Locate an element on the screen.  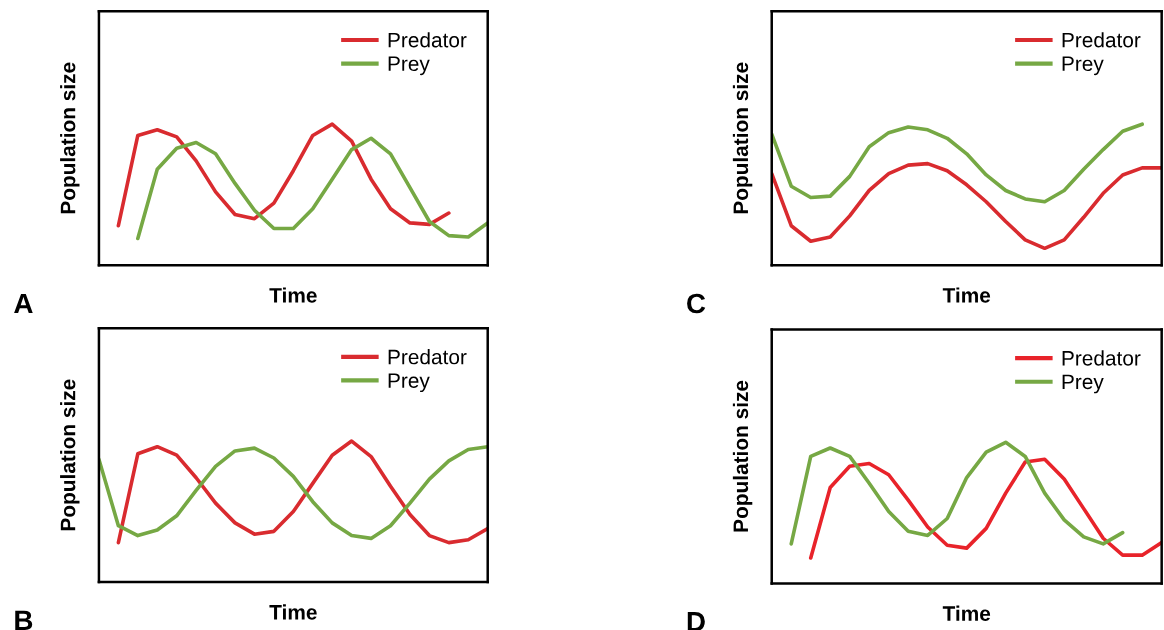
text: B is located at coordinates (24, 620).